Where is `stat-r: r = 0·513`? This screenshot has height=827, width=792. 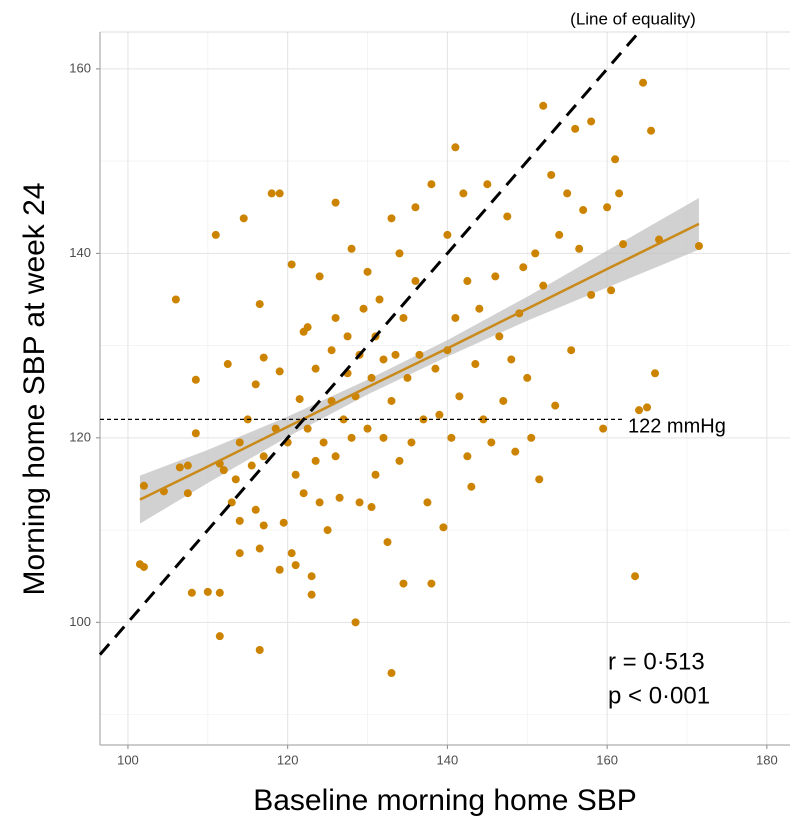
stat-r: r = 0·513 is located at coordinates (656, 661).